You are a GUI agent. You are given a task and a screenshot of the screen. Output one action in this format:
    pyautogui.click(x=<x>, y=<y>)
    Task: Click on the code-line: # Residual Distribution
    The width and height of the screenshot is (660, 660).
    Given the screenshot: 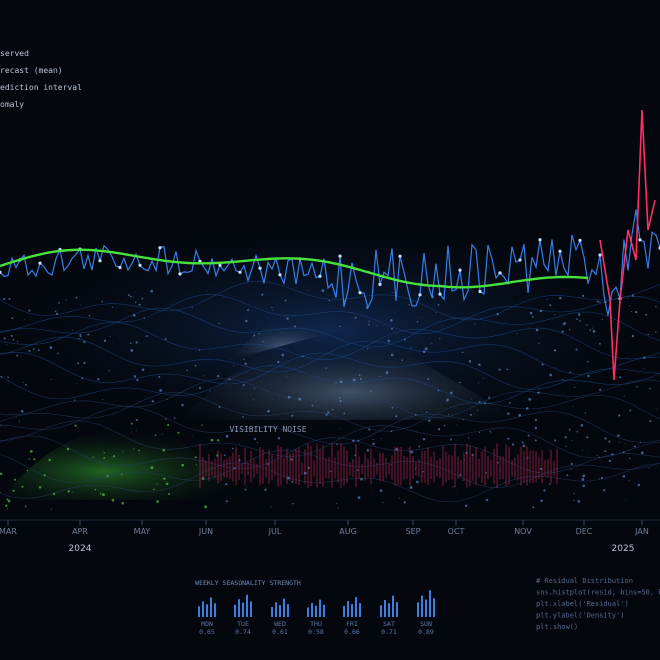 What is the action you would take?
    pyautogui.click(x=584, y=581)
    